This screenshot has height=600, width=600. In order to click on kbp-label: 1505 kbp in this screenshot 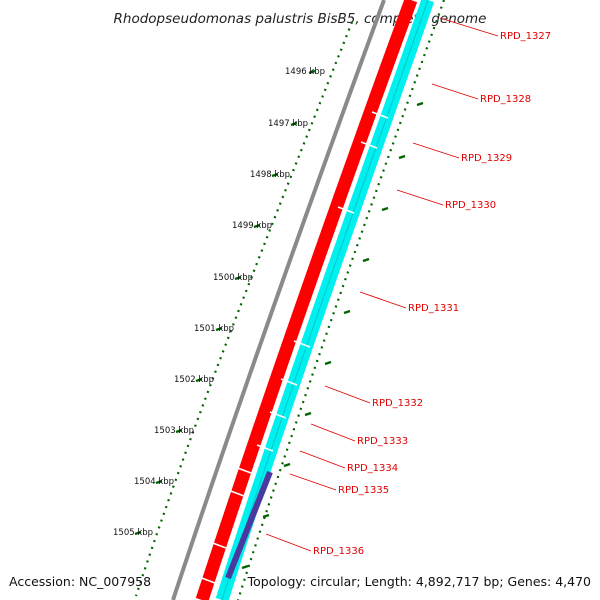, I will do `click(133, 533)`.